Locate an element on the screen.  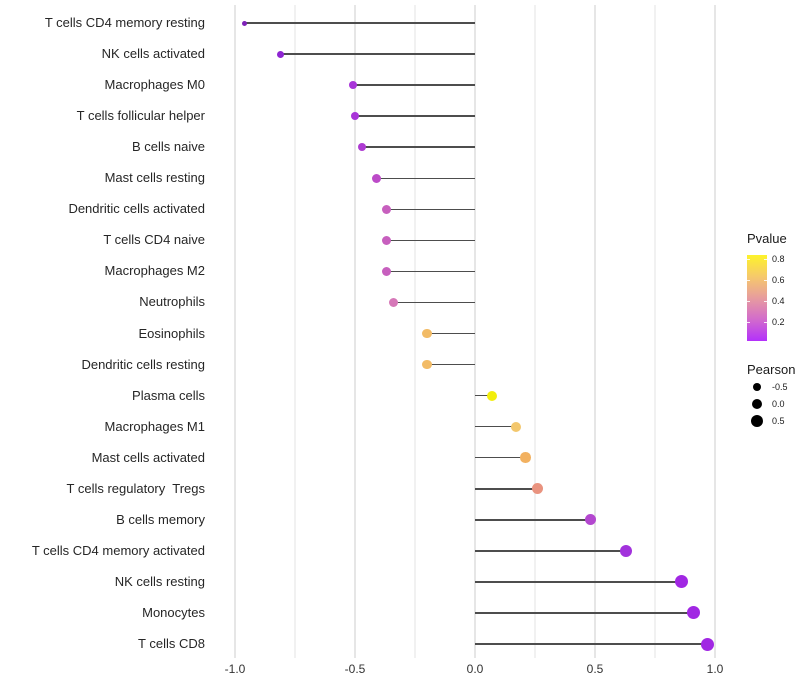
pearson-legend-title: Pearson is located at coordinates (771, 369).